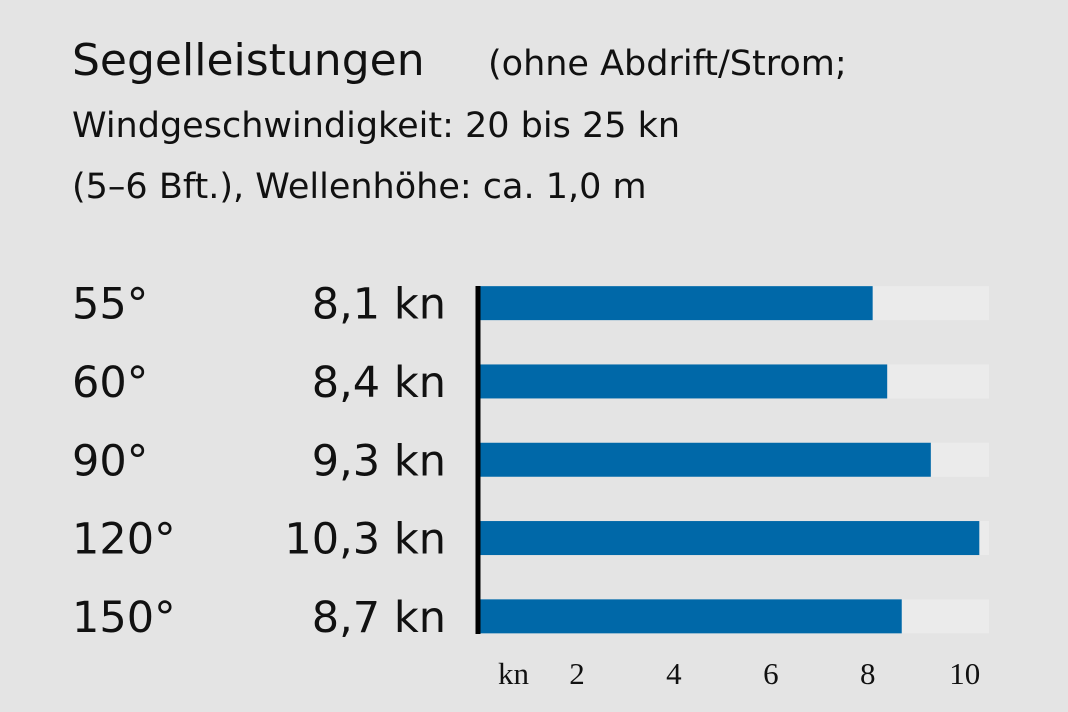 This screenshot has height=712, width=1068. Describe the element at coordinates (365, 540) in the screenshot. I see `value-label: 10,3 kn` at that location.